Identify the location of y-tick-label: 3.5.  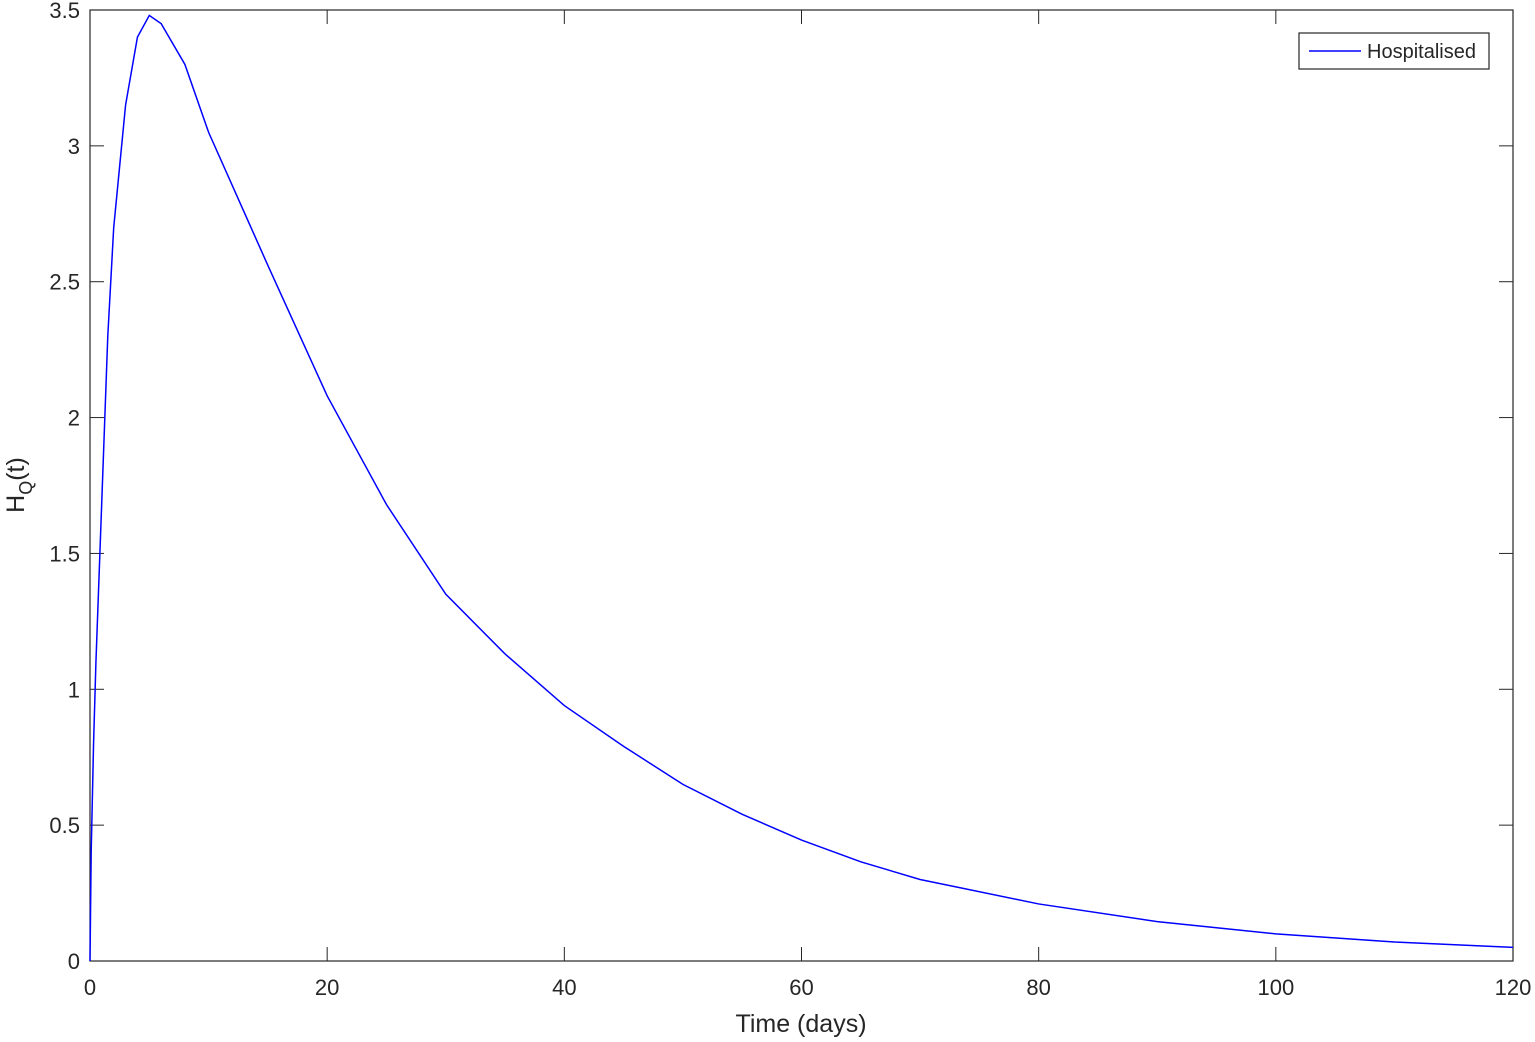
(64, 11).